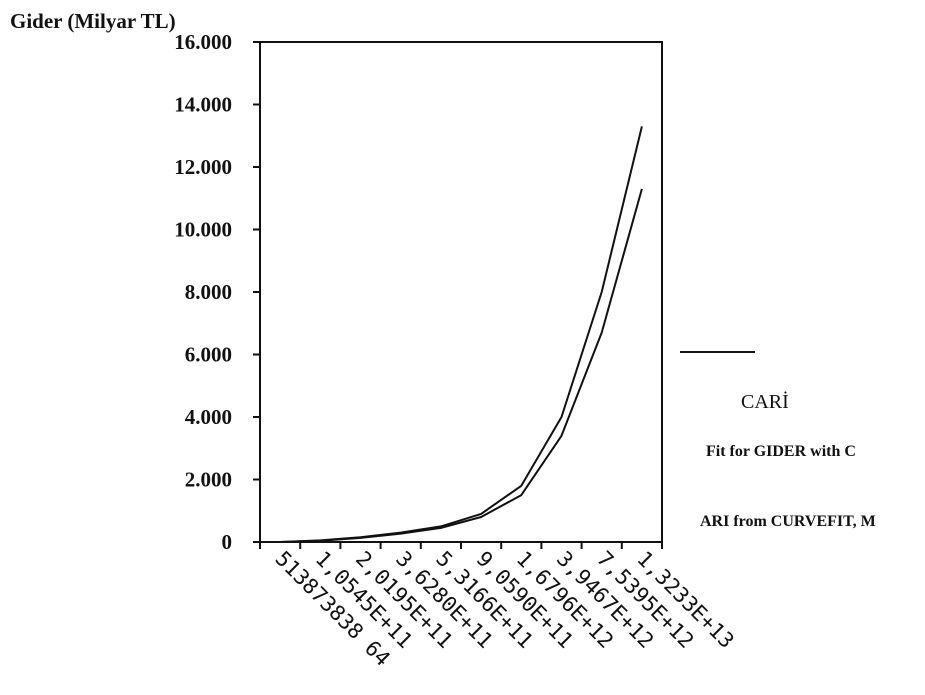 Image resolution: width=925 pixels, height=695 pixels. I want to click on y-tick-label: 4.000, so click(208, 417).